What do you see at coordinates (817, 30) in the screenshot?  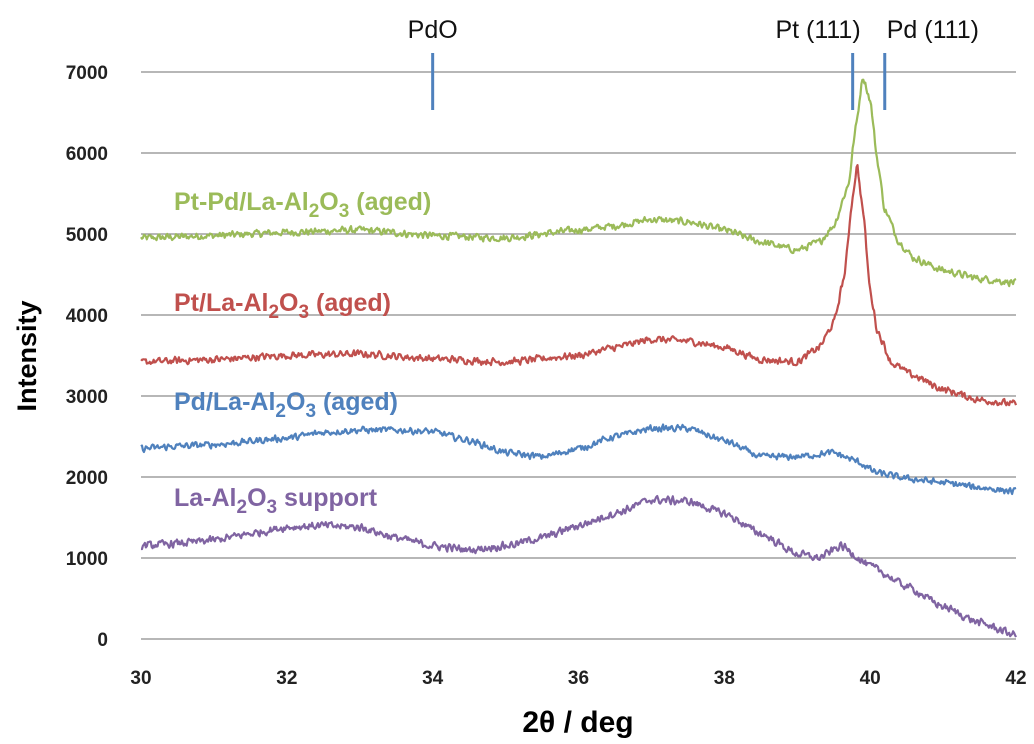 I see `reference-label: Pt (111)` at bounding box center [817, 30].